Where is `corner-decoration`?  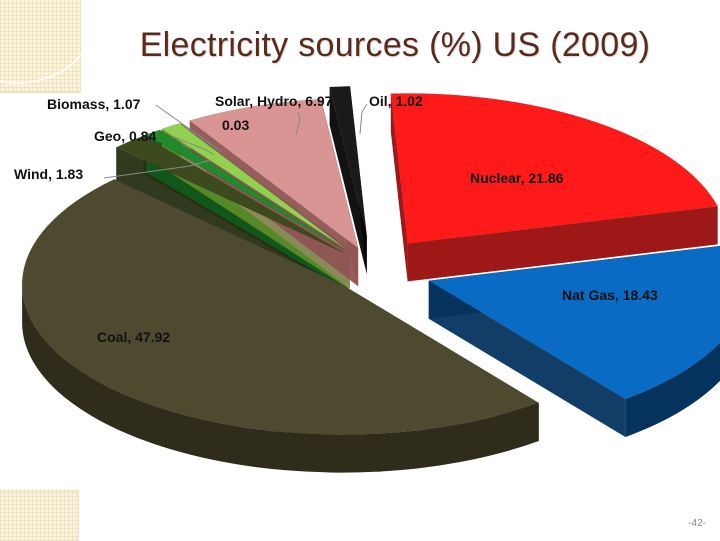
corner-decoration is located at coordinates (47, 46).